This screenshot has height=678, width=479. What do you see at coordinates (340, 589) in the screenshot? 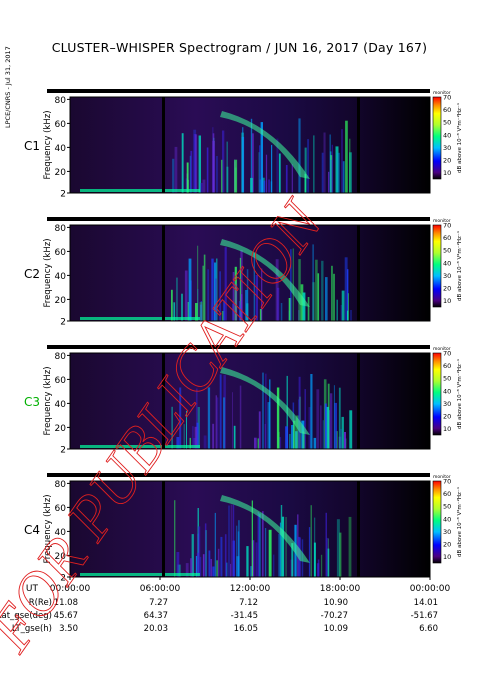
I see `x-tick-label: 18:00:00` at bounding box center [340, 589].